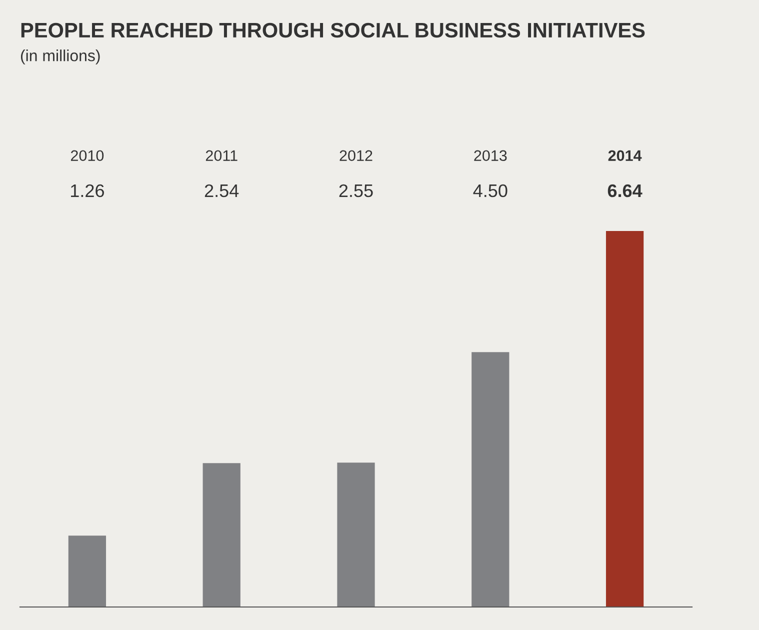 This screenshot has height=630, width=759. I want to click on data-label: 1.26, so click(87, 191).